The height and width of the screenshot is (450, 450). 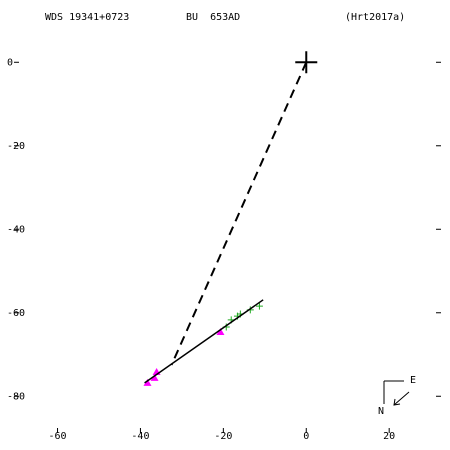 I want to click on y-tick-label: 0, so click(x=10, y=62).